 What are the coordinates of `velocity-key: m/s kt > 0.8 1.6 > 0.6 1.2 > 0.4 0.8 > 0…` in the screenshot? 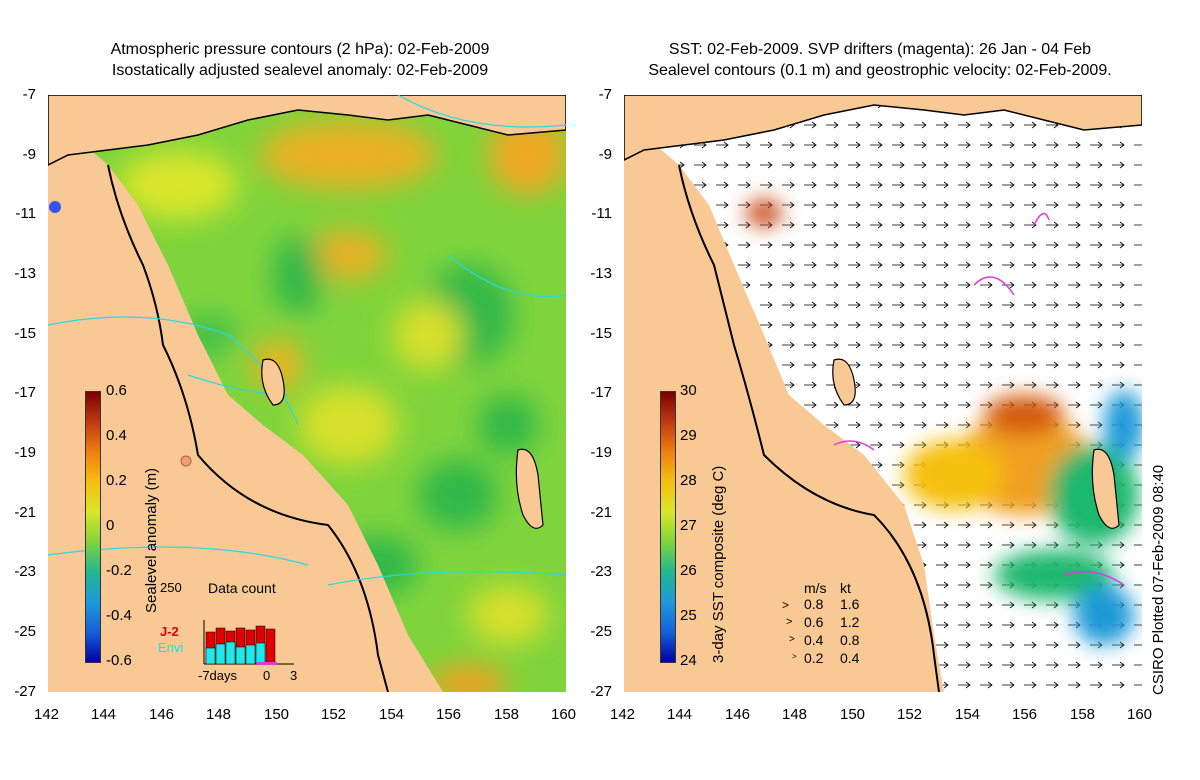 It's located at (840, 625).